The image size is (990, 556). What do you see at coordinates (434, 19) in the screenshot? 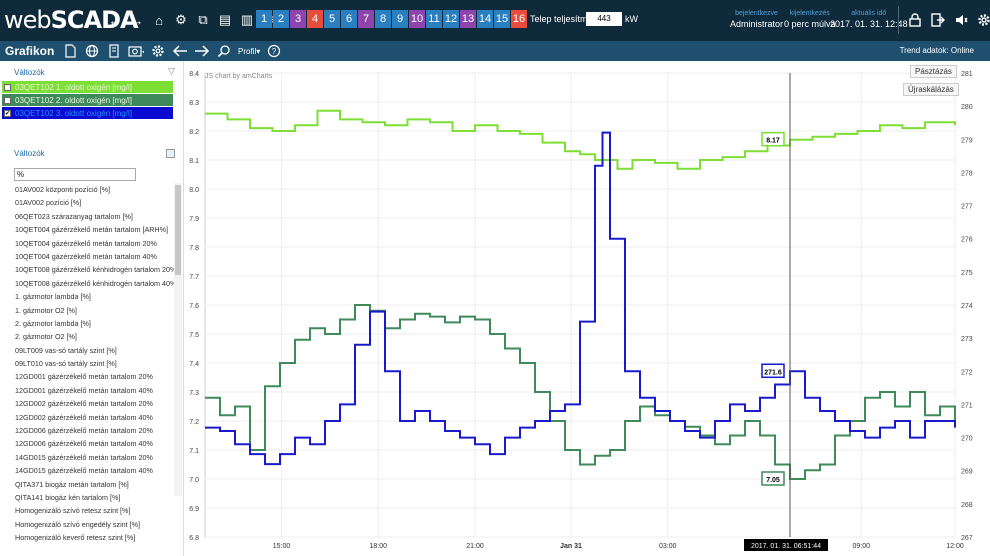
I see `unit-button-11: 11` at bounding box center [434, 19].